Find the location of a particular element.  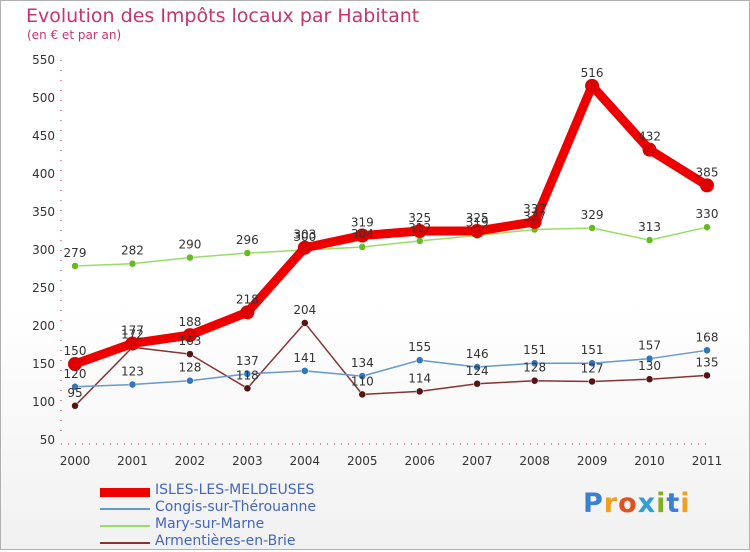

data-label: 279 is located at coordinates (75, 253).